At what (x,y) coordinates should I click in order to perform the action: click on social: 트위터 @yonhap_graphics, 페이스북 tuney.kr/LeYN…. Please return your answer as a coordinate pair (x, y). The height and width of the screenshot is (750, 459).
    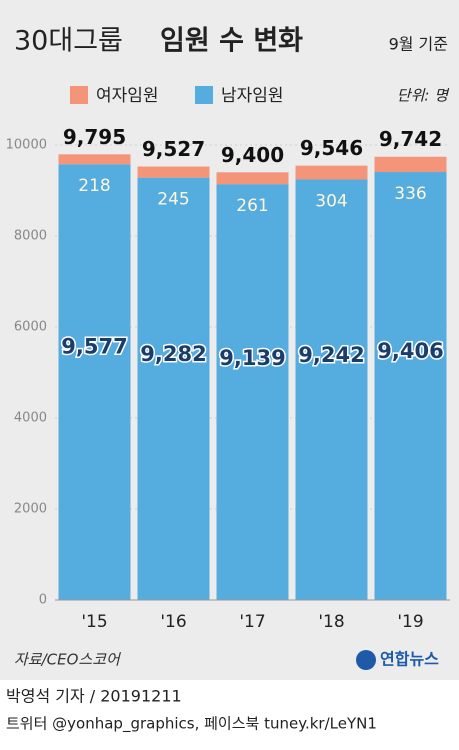
    Looking at the image, I should click on (191, 724).